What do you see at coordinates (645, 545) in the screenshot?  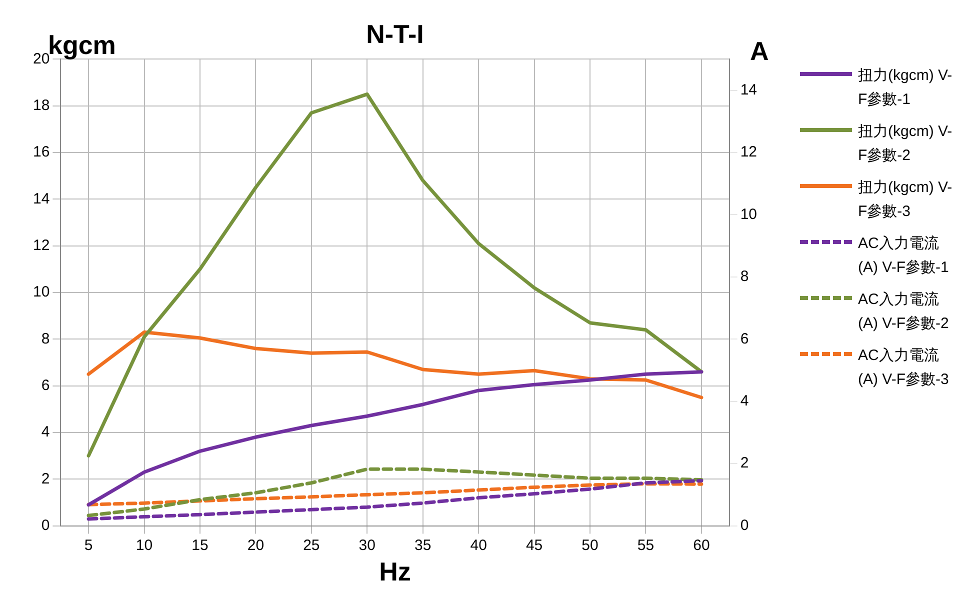 I see `x-tick-label: 55` at bounding box center [645, 545].